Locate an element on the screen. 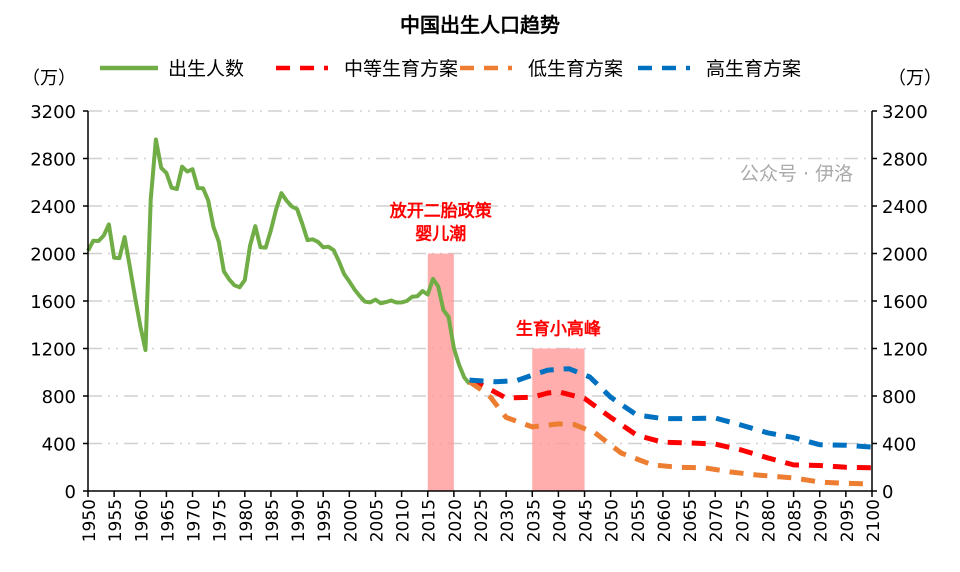  x-tick-label: 1990 is located at coordinates (299, 520).